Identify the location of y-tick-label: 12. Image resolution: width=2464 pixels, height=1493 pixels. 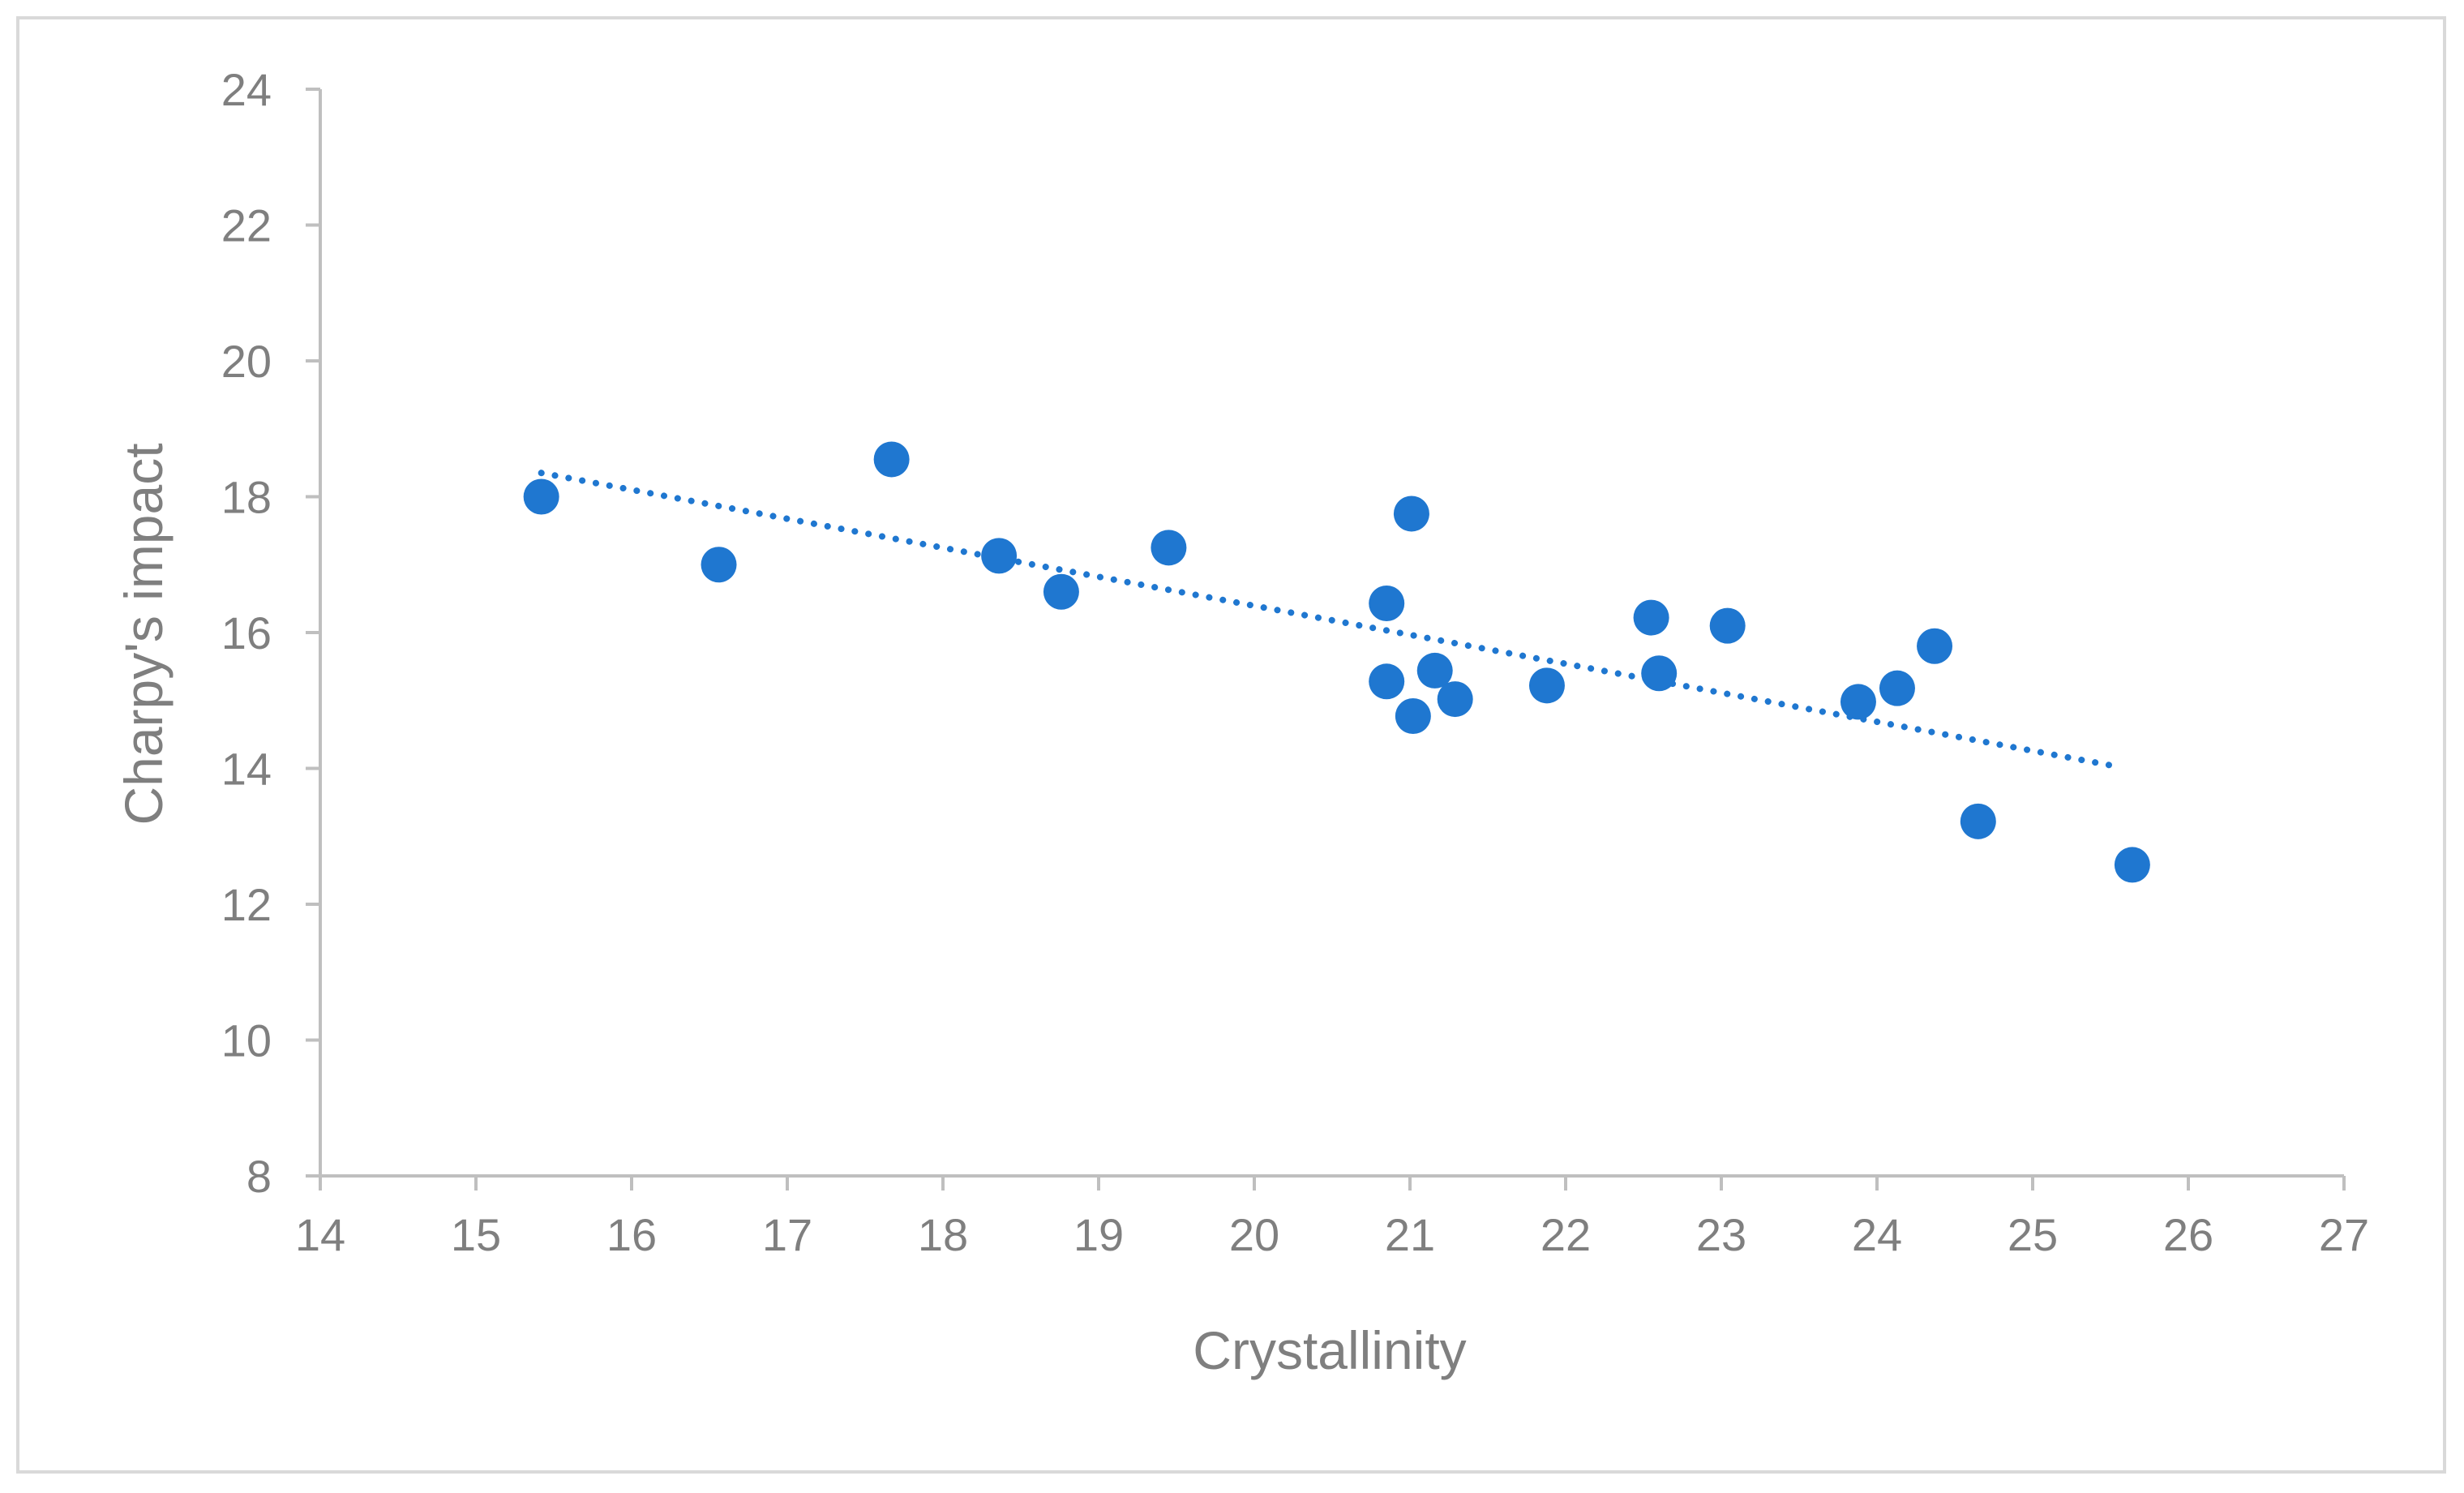
(246, 904).